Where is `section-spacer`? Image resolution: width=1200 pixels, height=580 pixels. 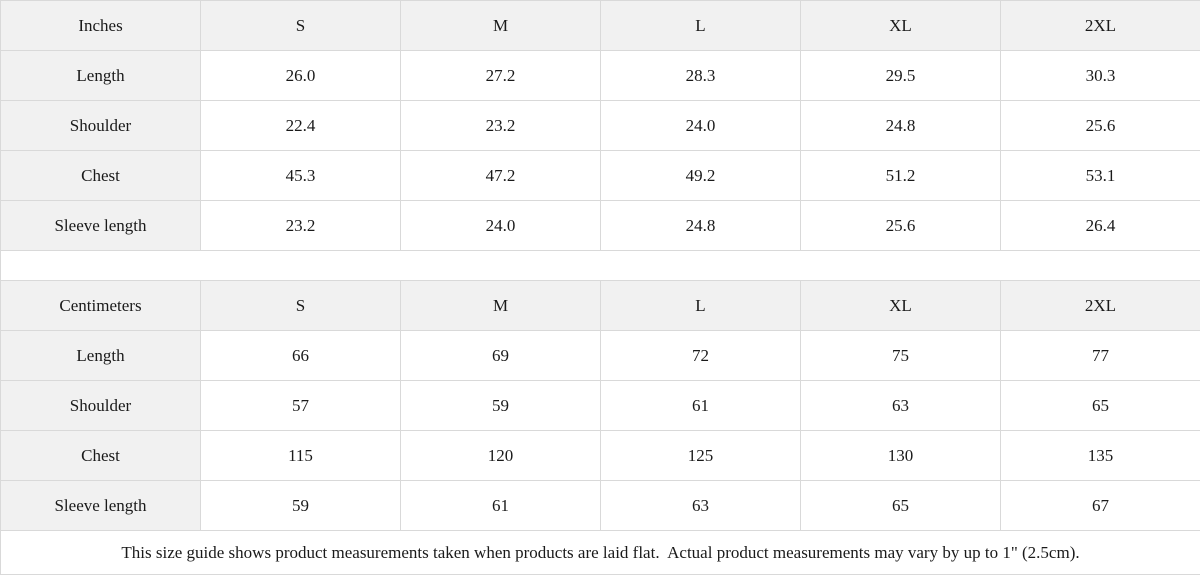
section-spacer is located at coordinates (600, 265).